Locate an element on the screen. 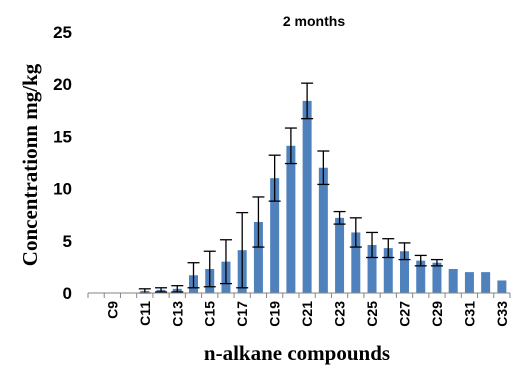 This screenshot has height=369, width=515. x-tick-label: C25 is located at coordinates (372, 314).